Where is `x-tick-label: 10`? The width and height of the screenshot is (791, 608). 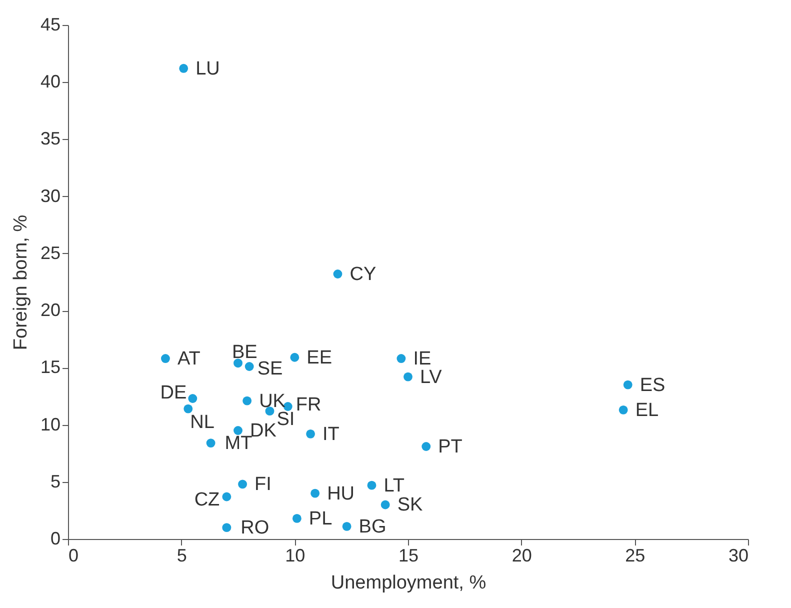
x-tick-label: 10 is located at coordinates (295, 556).